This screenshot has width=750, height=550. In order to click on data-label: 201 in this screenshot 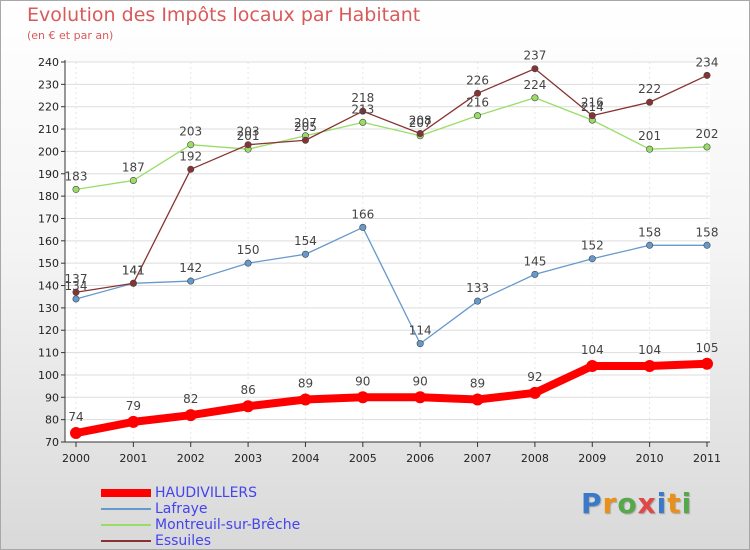, I will do `click(248, 136)`.